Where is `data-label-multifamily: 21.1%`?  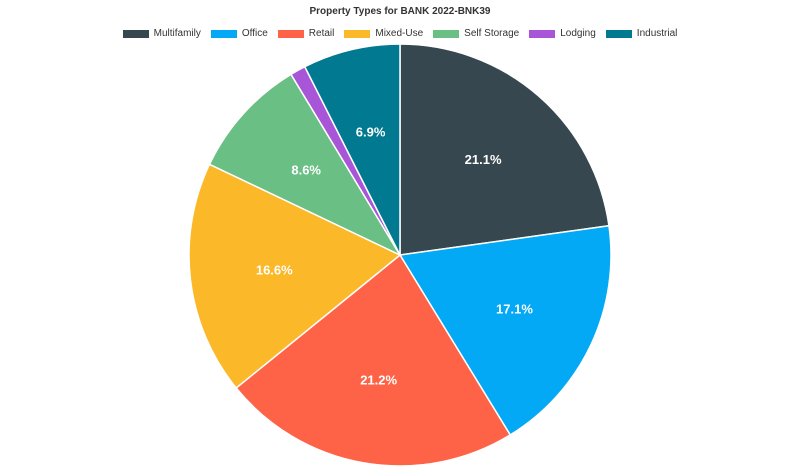
data-label-multifamily: 21.1% is located at coordinates (483, 159).